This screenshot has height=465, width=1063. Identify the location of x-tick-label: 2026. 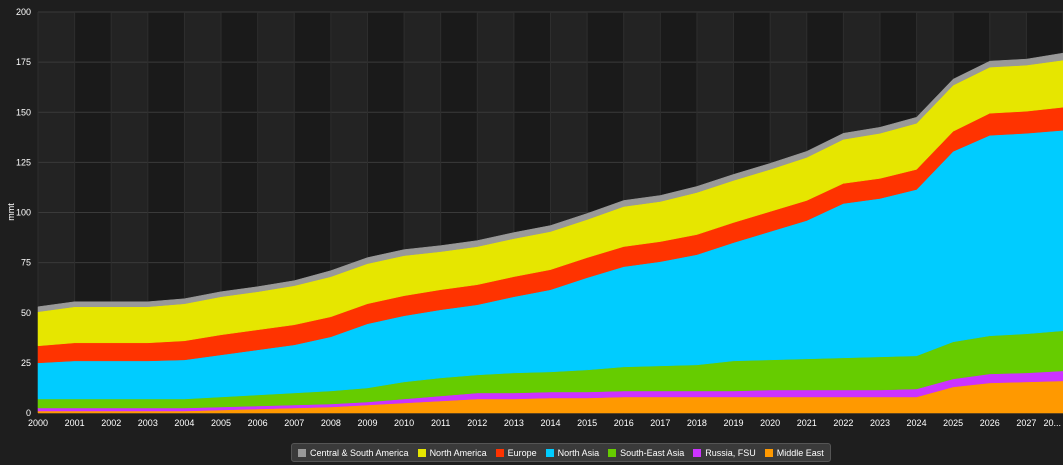
(990, 423).